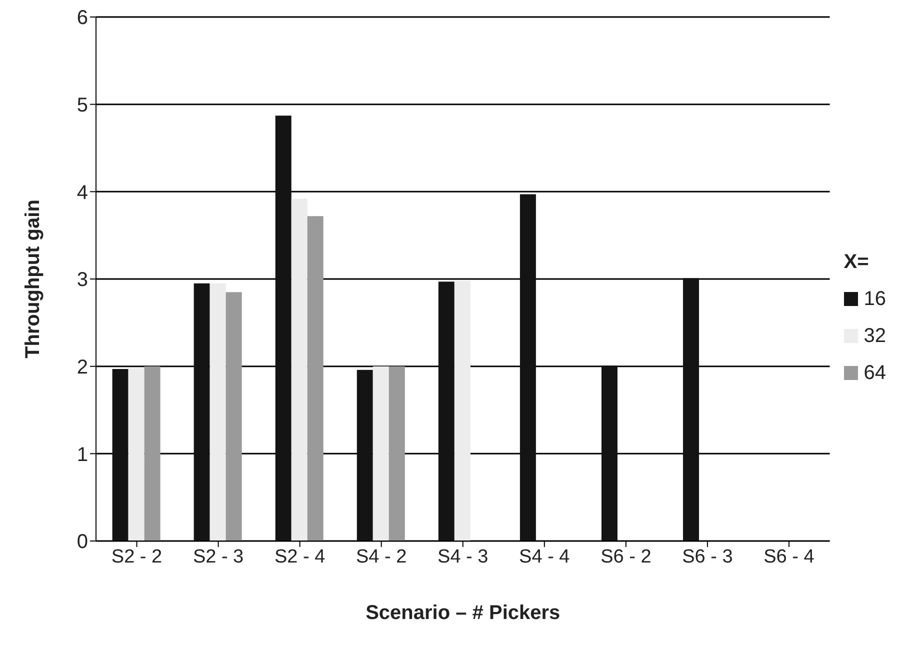  What do you see at coordinates (300, 557) in the screenshot?
I see `x-tick-label: S2 - 4` at bounding box center [300, 557].